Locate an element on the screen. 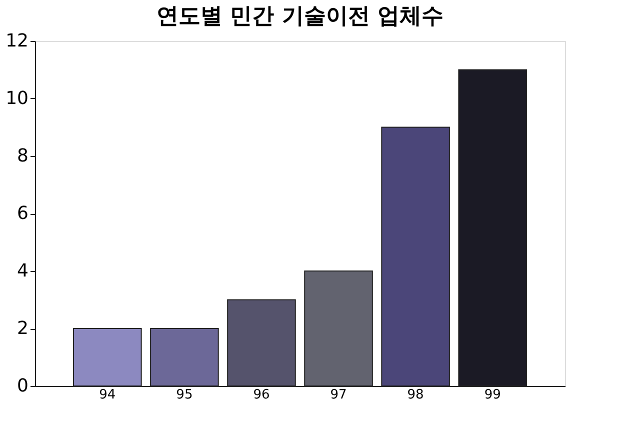  x-tick-label: 94 is located at coordinates (107, 395).